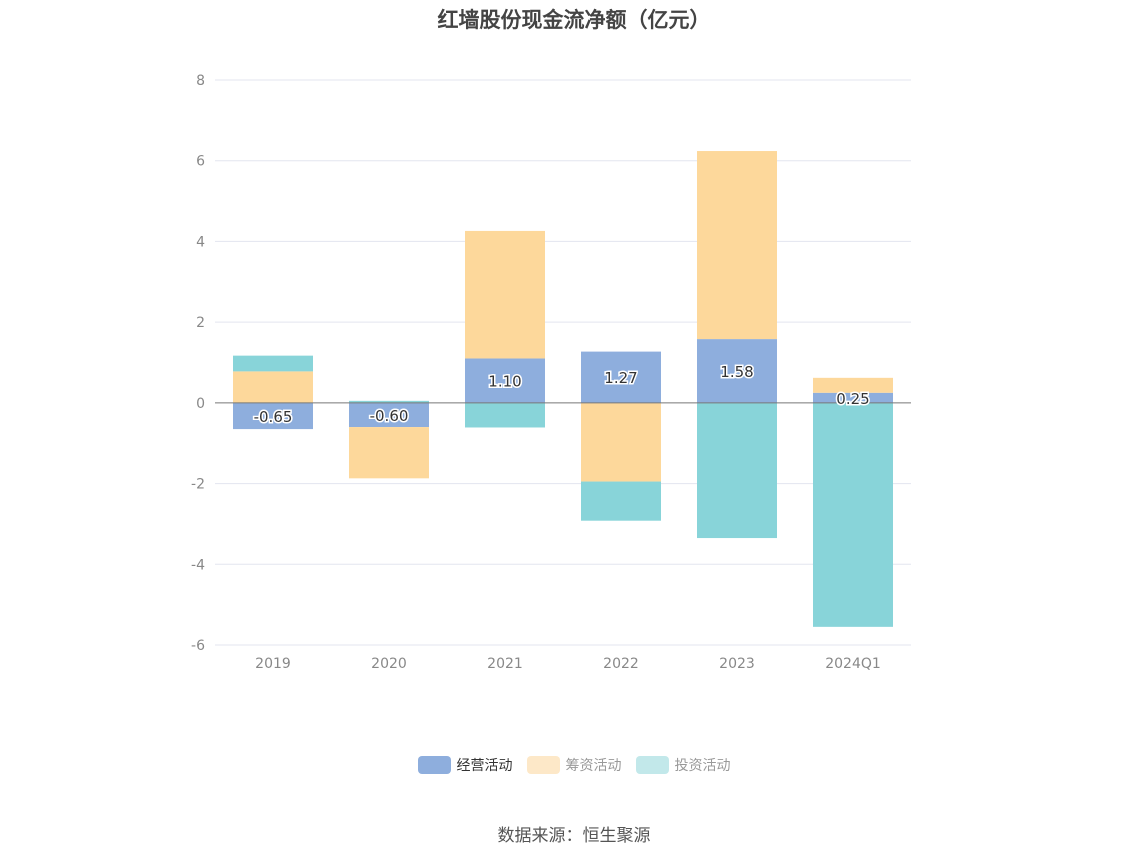 The width and height of the screenshot is (1148, 859). What do you see at coordinates (574, 20) in the screenshot?
I see `chart-title: 红墙股份现金流净额（亿元）` at bounding box center [574, 20].